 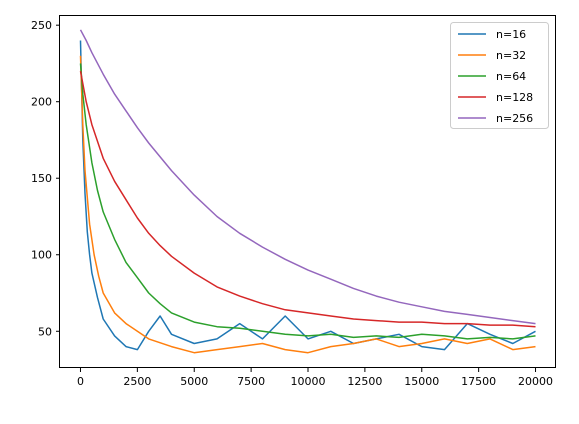 I want to click on legend-box, so click(x=499, y=75).